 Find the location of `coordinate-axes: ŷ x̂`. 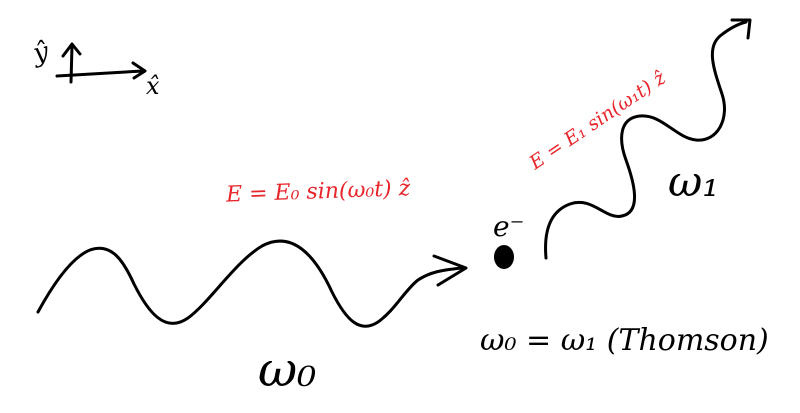

coordinate-axes: ŷ x̂ is located at coordinates (95, 68).